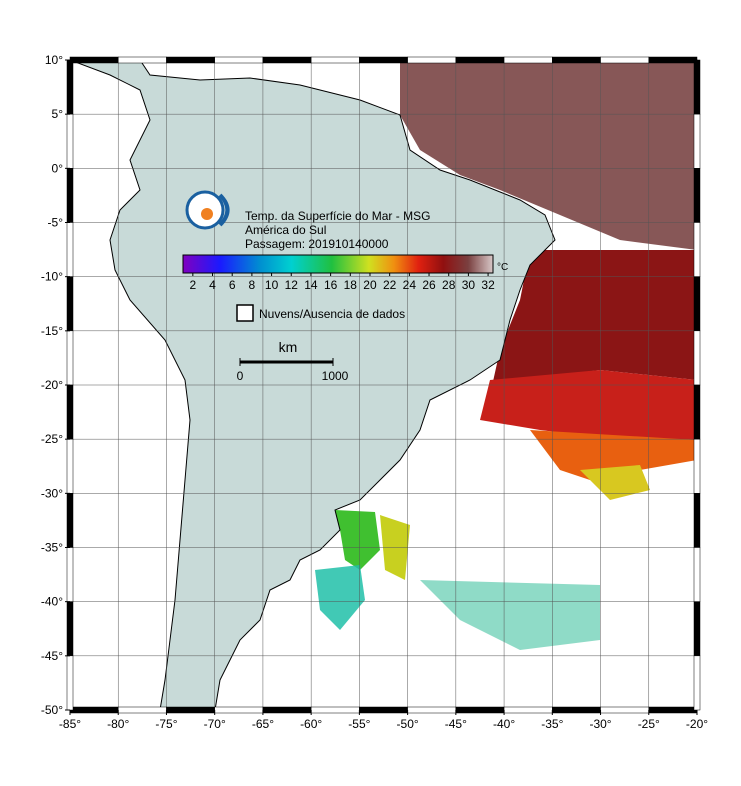 This screenshot has height=786, width=741. I want to click on lon-tick-label: -85°, so click(70, 724).